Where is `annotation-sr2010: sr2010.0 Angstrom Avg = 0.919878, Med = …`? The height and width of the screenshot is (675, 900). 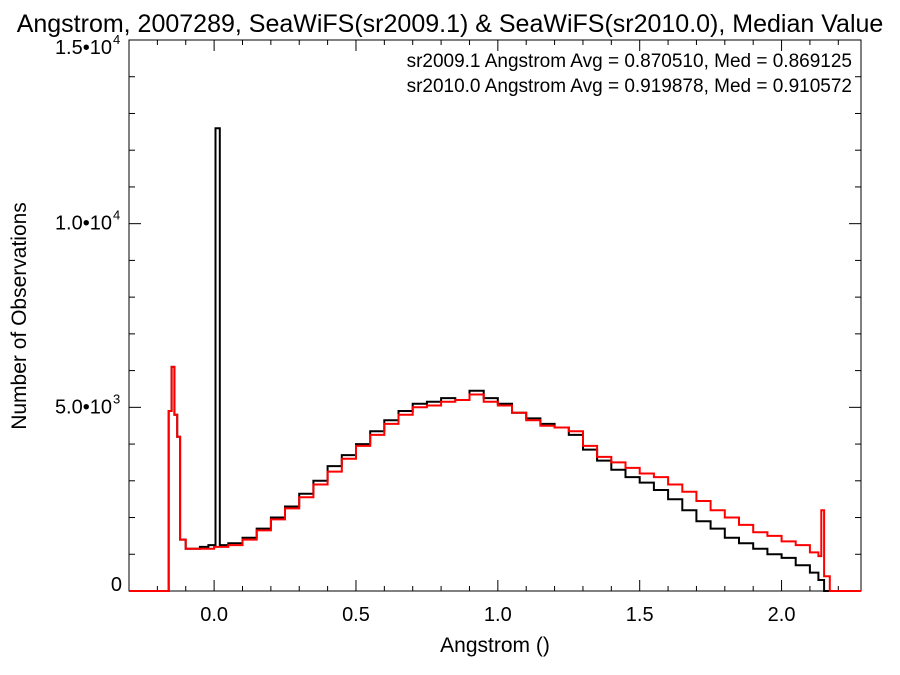 annotation-sr2010: sr2010.0 Angstrom Avg = 0.919878, Med = … is located at coordinates (629, 86).